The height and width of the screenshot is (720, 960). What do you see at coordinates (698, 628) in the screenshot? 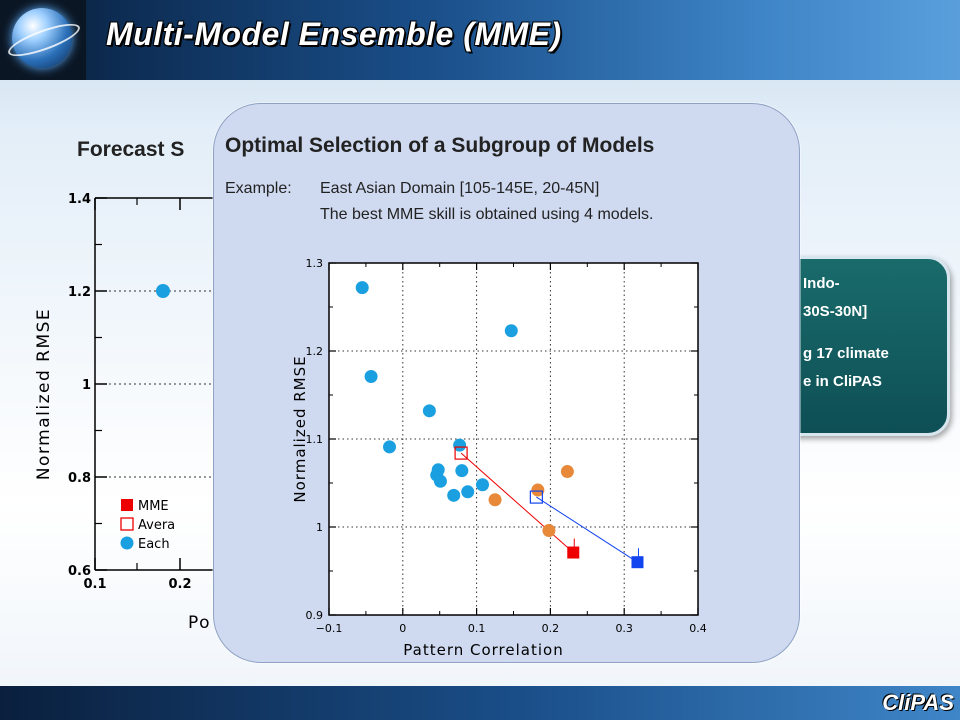
I see `x-tick-label: 0.4` at bounding box center [698, 628].